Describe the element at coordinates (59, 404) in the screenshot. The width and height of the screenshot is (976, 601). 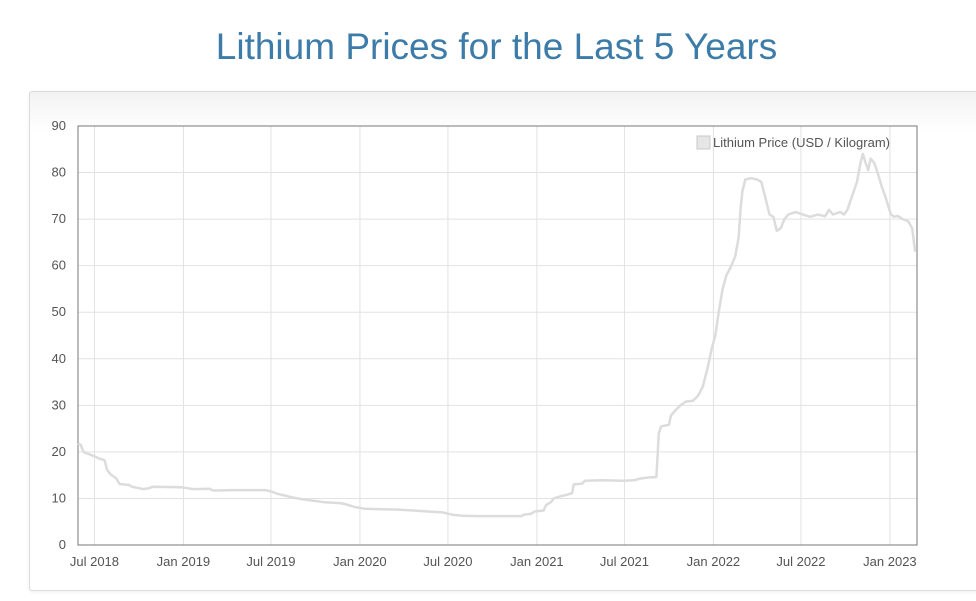
I see `y-tick-label: 30` at that location.